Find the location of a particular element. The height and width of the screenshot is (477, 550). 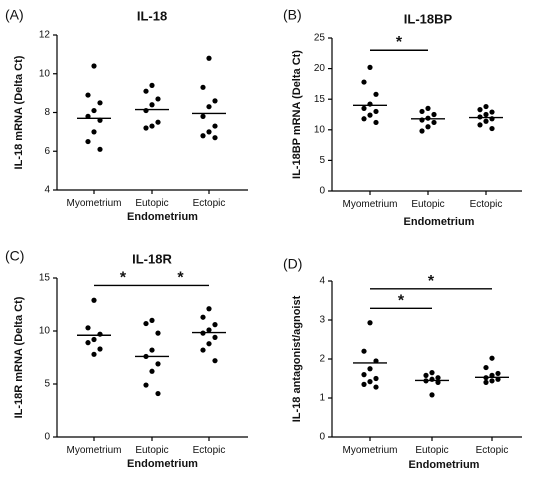

p0-x-tick-label: Myometrium is located at coordinates (93, 203).